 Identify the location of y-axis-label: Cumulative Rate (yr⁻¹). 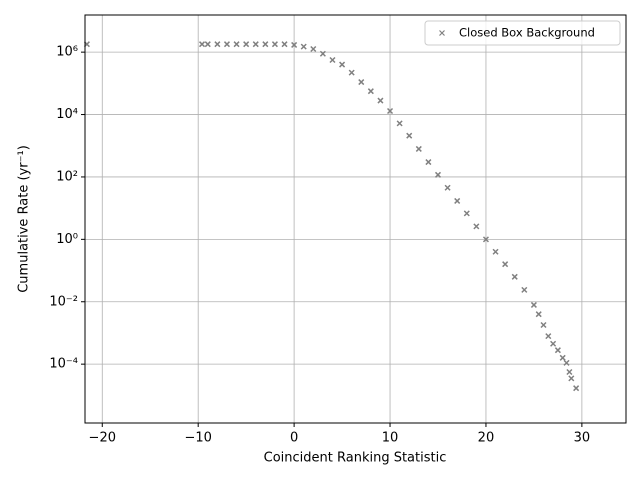
(24, 219).